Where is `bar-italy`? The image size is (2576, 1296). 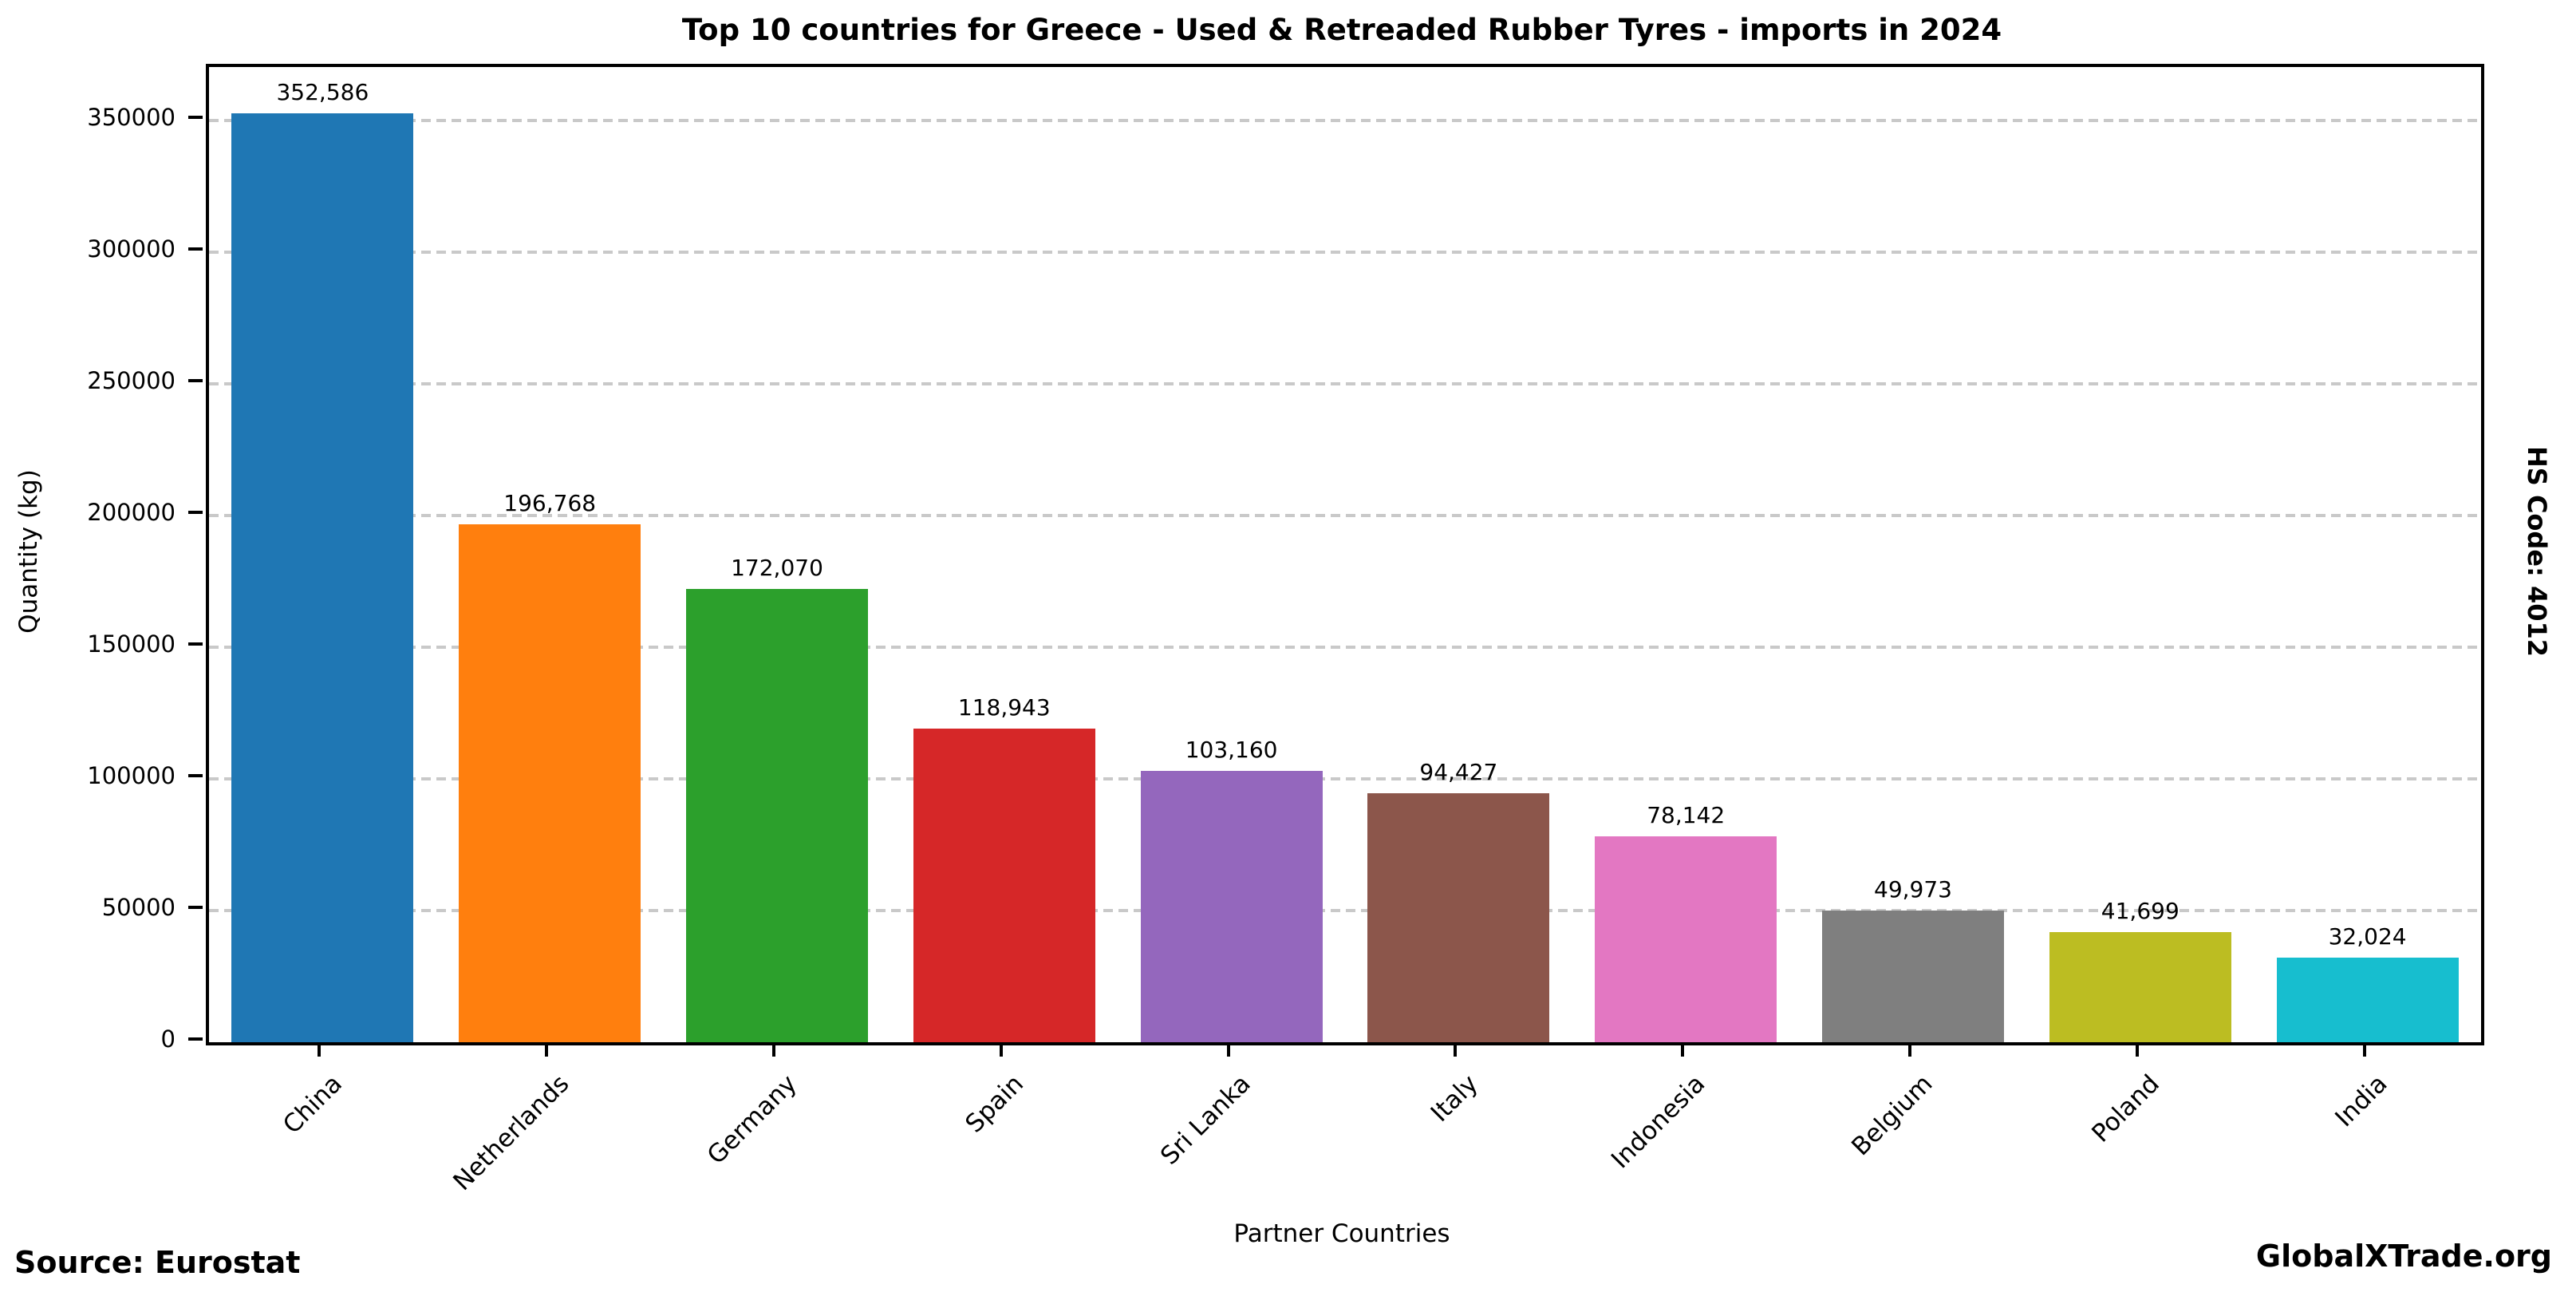 bar-italy is located at coordinates (1458, 917).